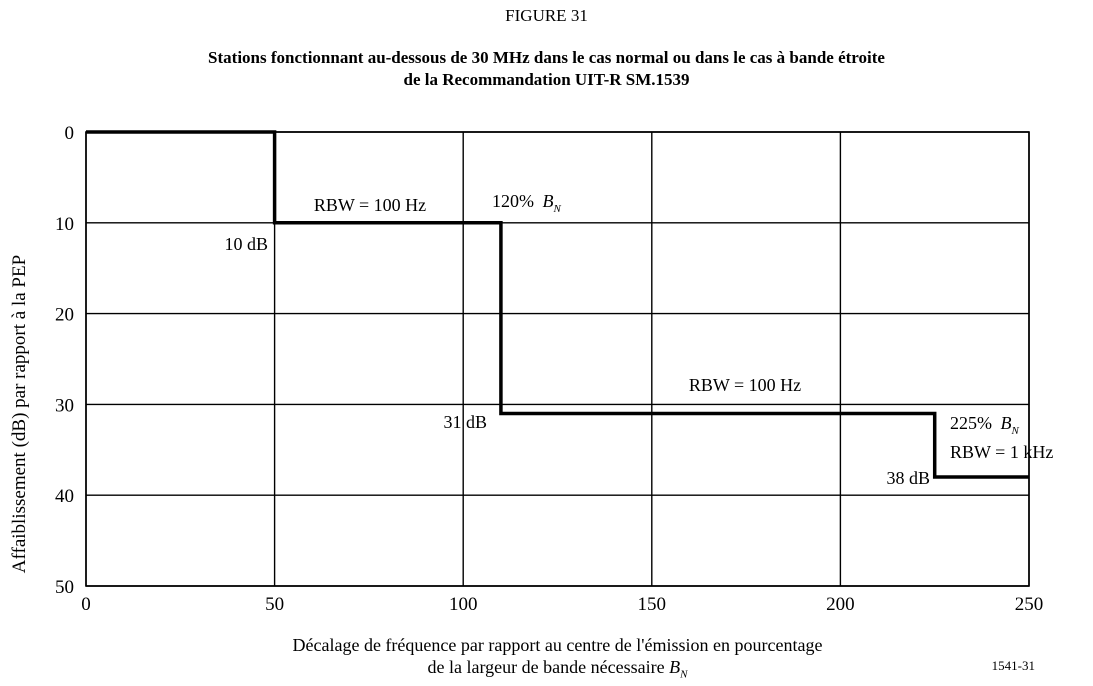 This screenshot has height=686, width=1093. I want to click on x-axis-label-line2: de la largeur de bande nécessaire BN, so click(557, 671).